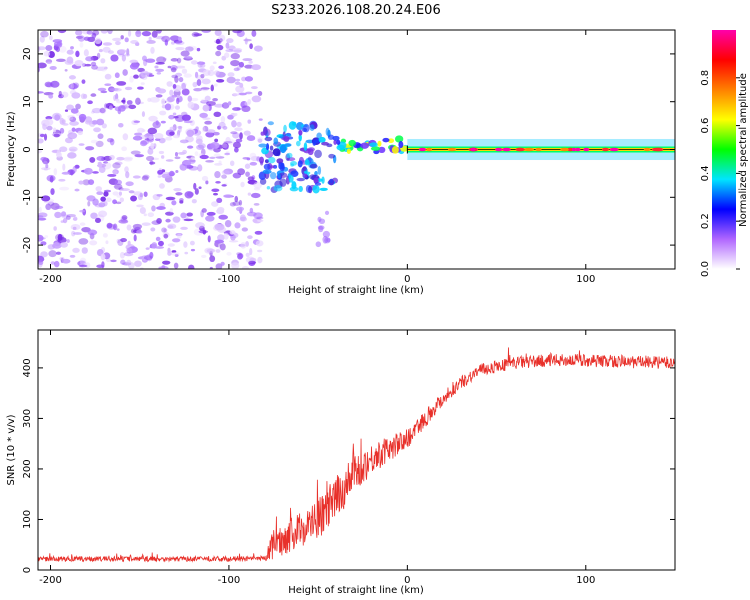  Describe the element at coordinates (705, 126) in the screenshot. I see `colorbar-tick-label: 0.6` at that location.